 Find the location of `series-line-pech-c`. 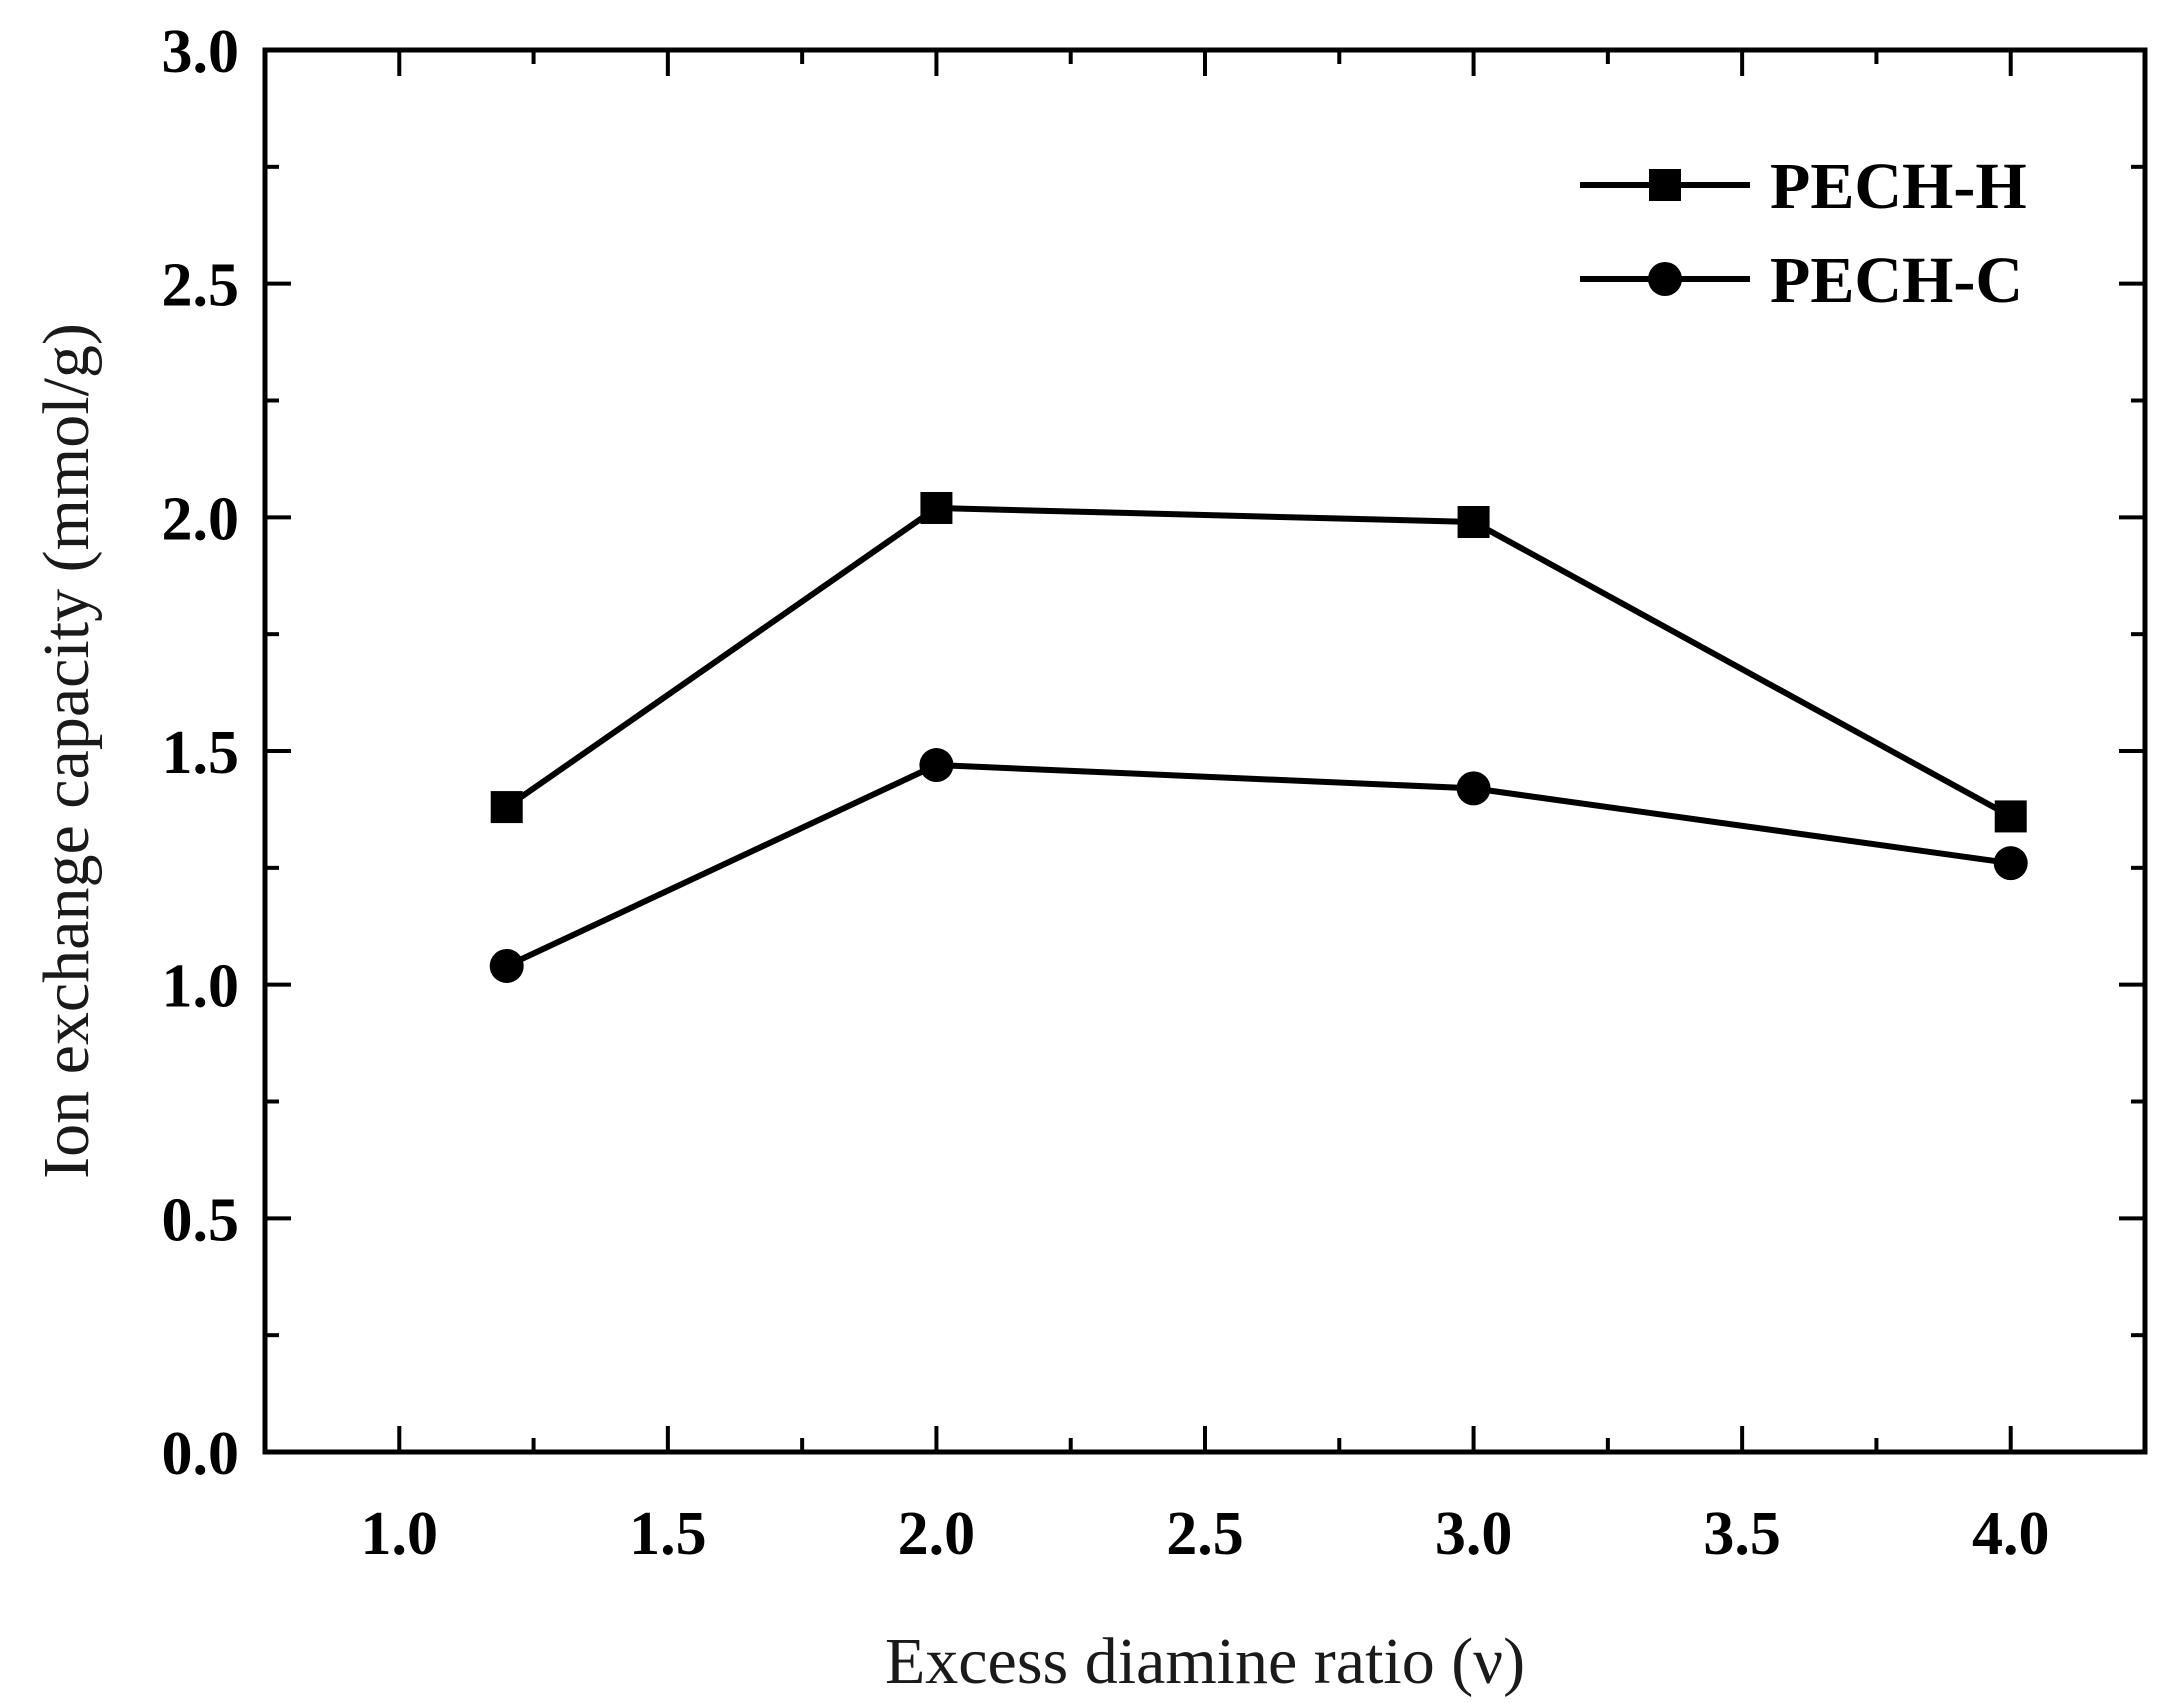

series-line-pech-c is located at coordinates (1258, 865).